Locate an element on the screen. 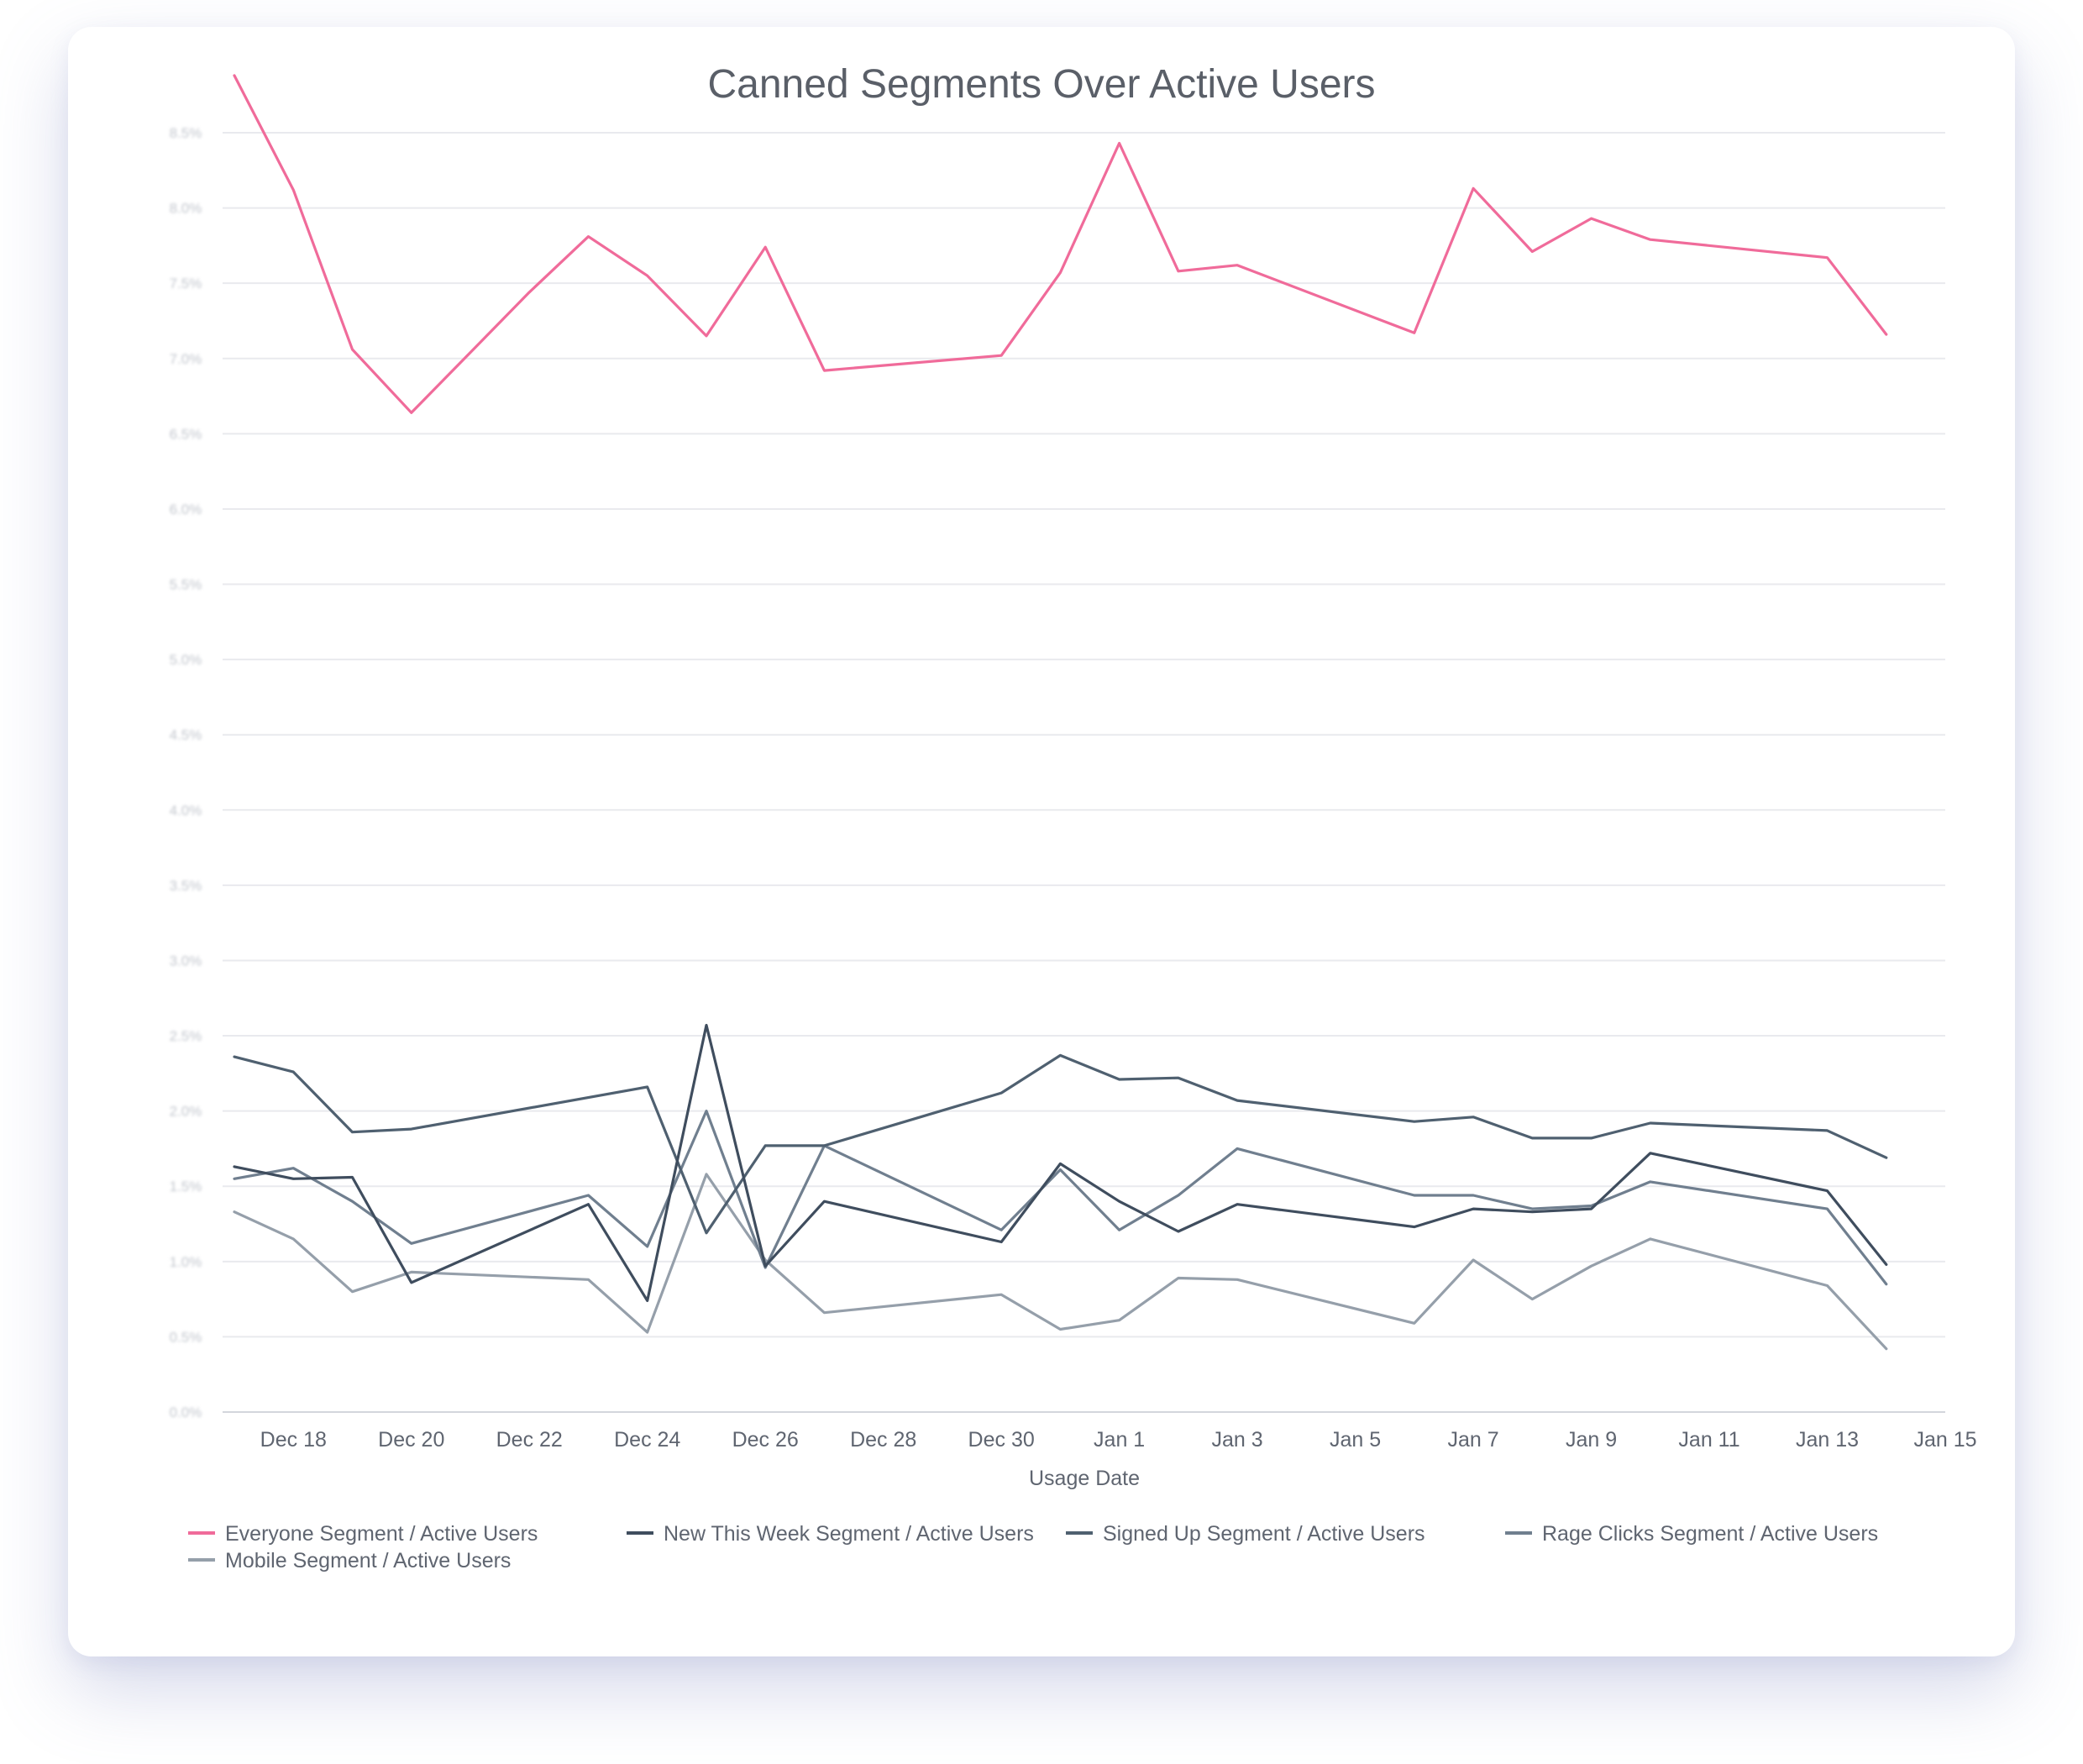  x-tick-label: Dec 18 is located at coordinates (293, 1440).